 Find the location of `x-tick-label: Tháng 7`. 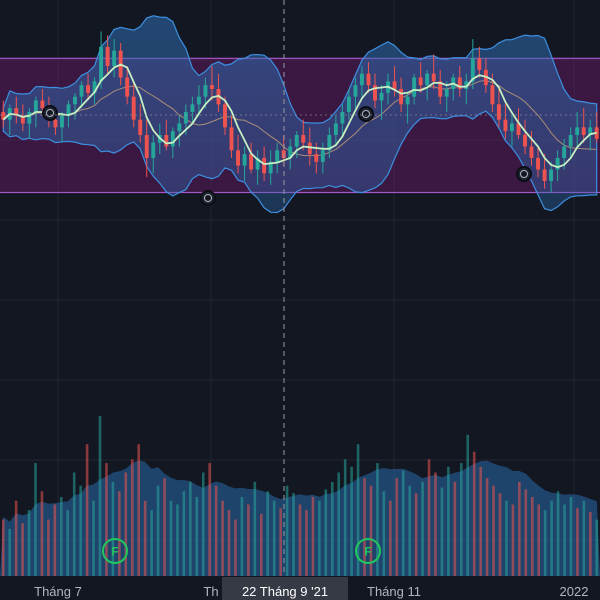

x-tick-label: Tháng 7 is located at coordinates (58, 591).